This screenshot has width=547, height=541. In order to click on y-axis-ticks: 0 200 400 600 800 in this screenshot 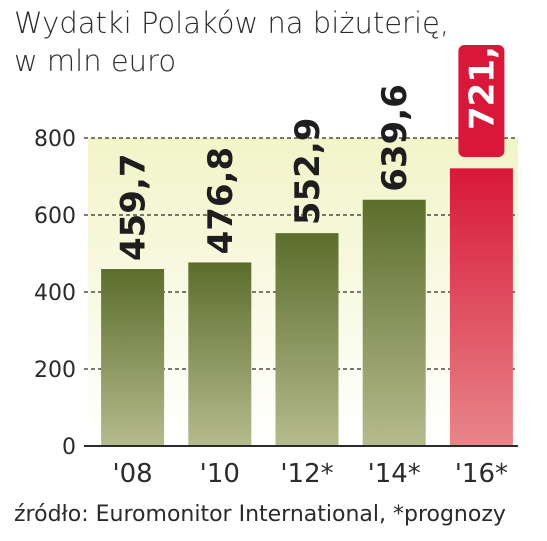, I will do `click(55, 293)`.